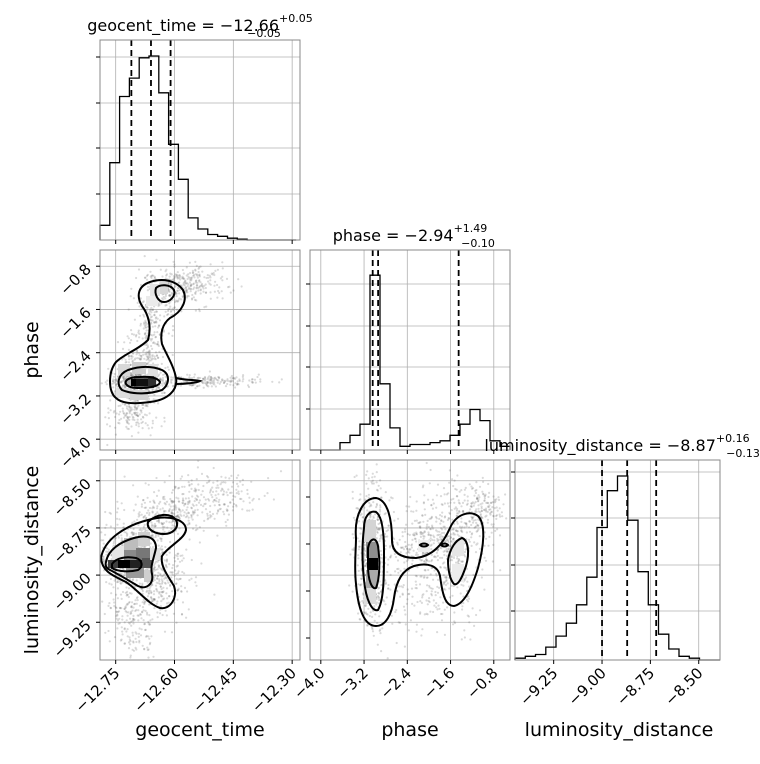 This screenshot has width=760, height=764. I want to click on samples-geocent-time-vs-phase, so click(191, 351).